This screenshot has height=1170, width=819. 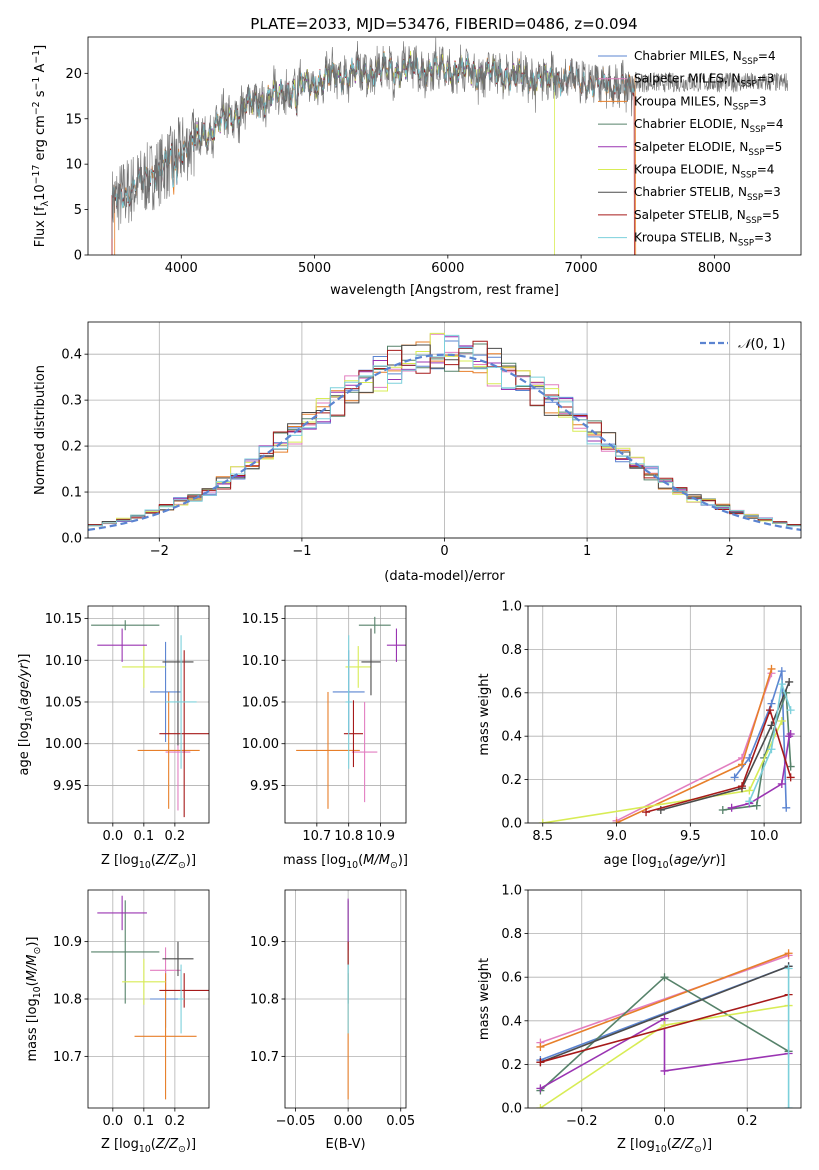 I want to click on x-tick-label: 6000, so click(x=447, y=268).